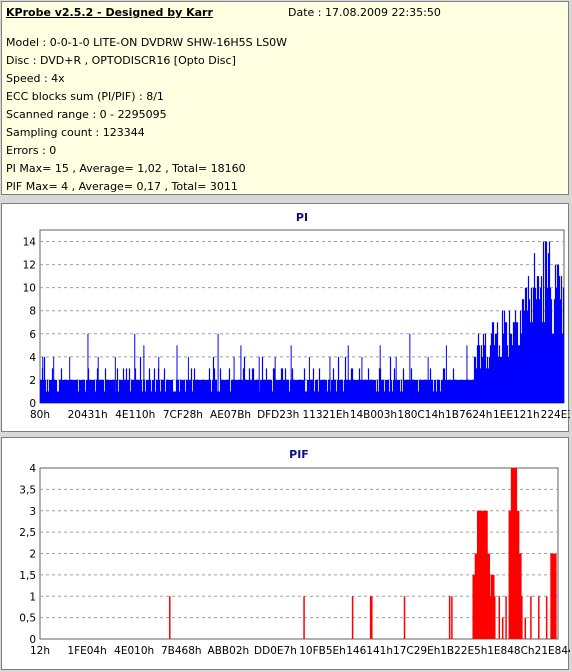 Image resolution: width=572 pixels, height=672 pixels. Describe the element at coordinates (29, 266) in the screenshot. I see `y-tick-label: 12` at that location.